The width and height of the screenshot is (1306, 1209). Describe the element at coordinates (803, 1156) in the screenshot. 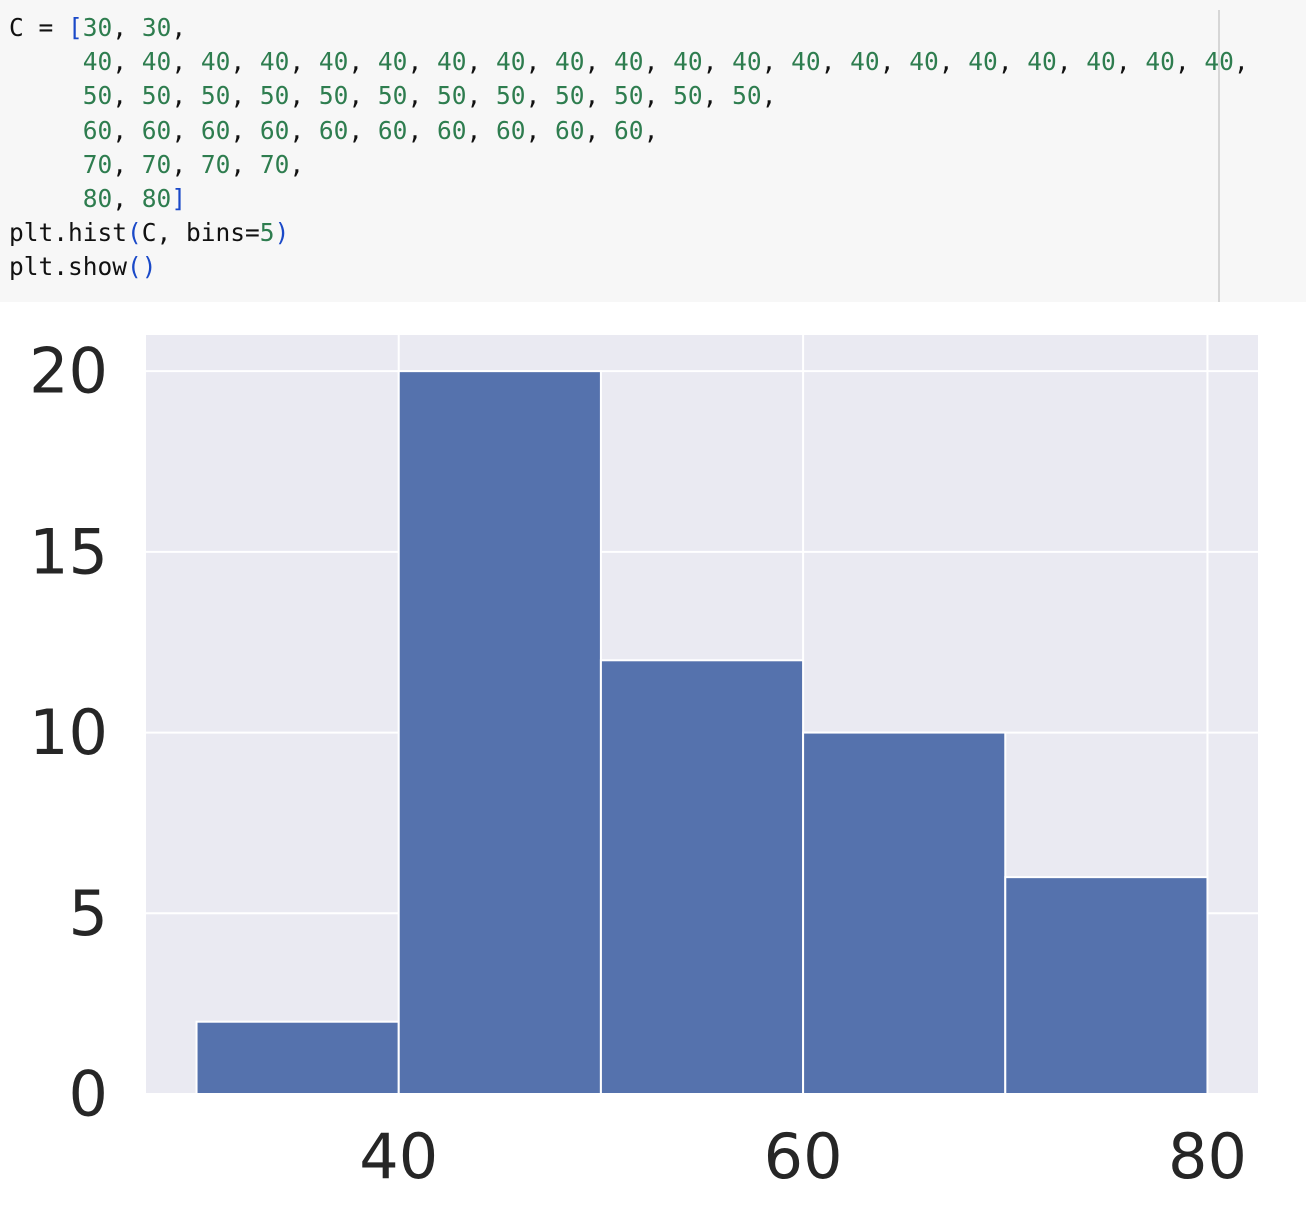

I see `x-axis-ticks: 40 60 80` at that location.